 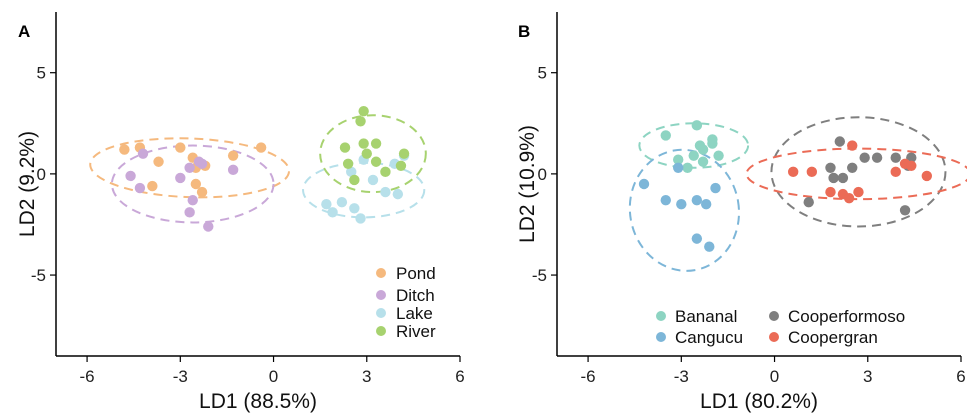 What do you see at coordinates (416, 273) in the screenshot?
I see `legend-label-pond: Pond` at bounding box center [416, 273].